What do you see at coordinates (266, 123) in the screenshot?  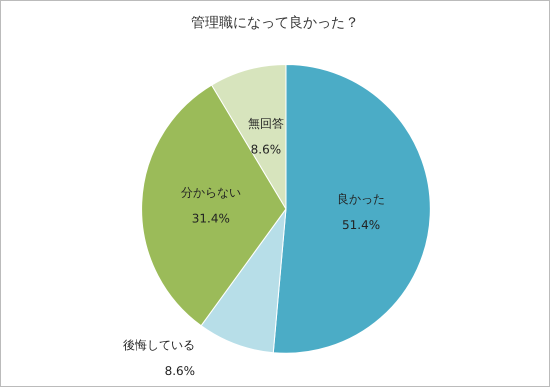 I see `slice-label: 無回答` at bounding box center [266, 123].